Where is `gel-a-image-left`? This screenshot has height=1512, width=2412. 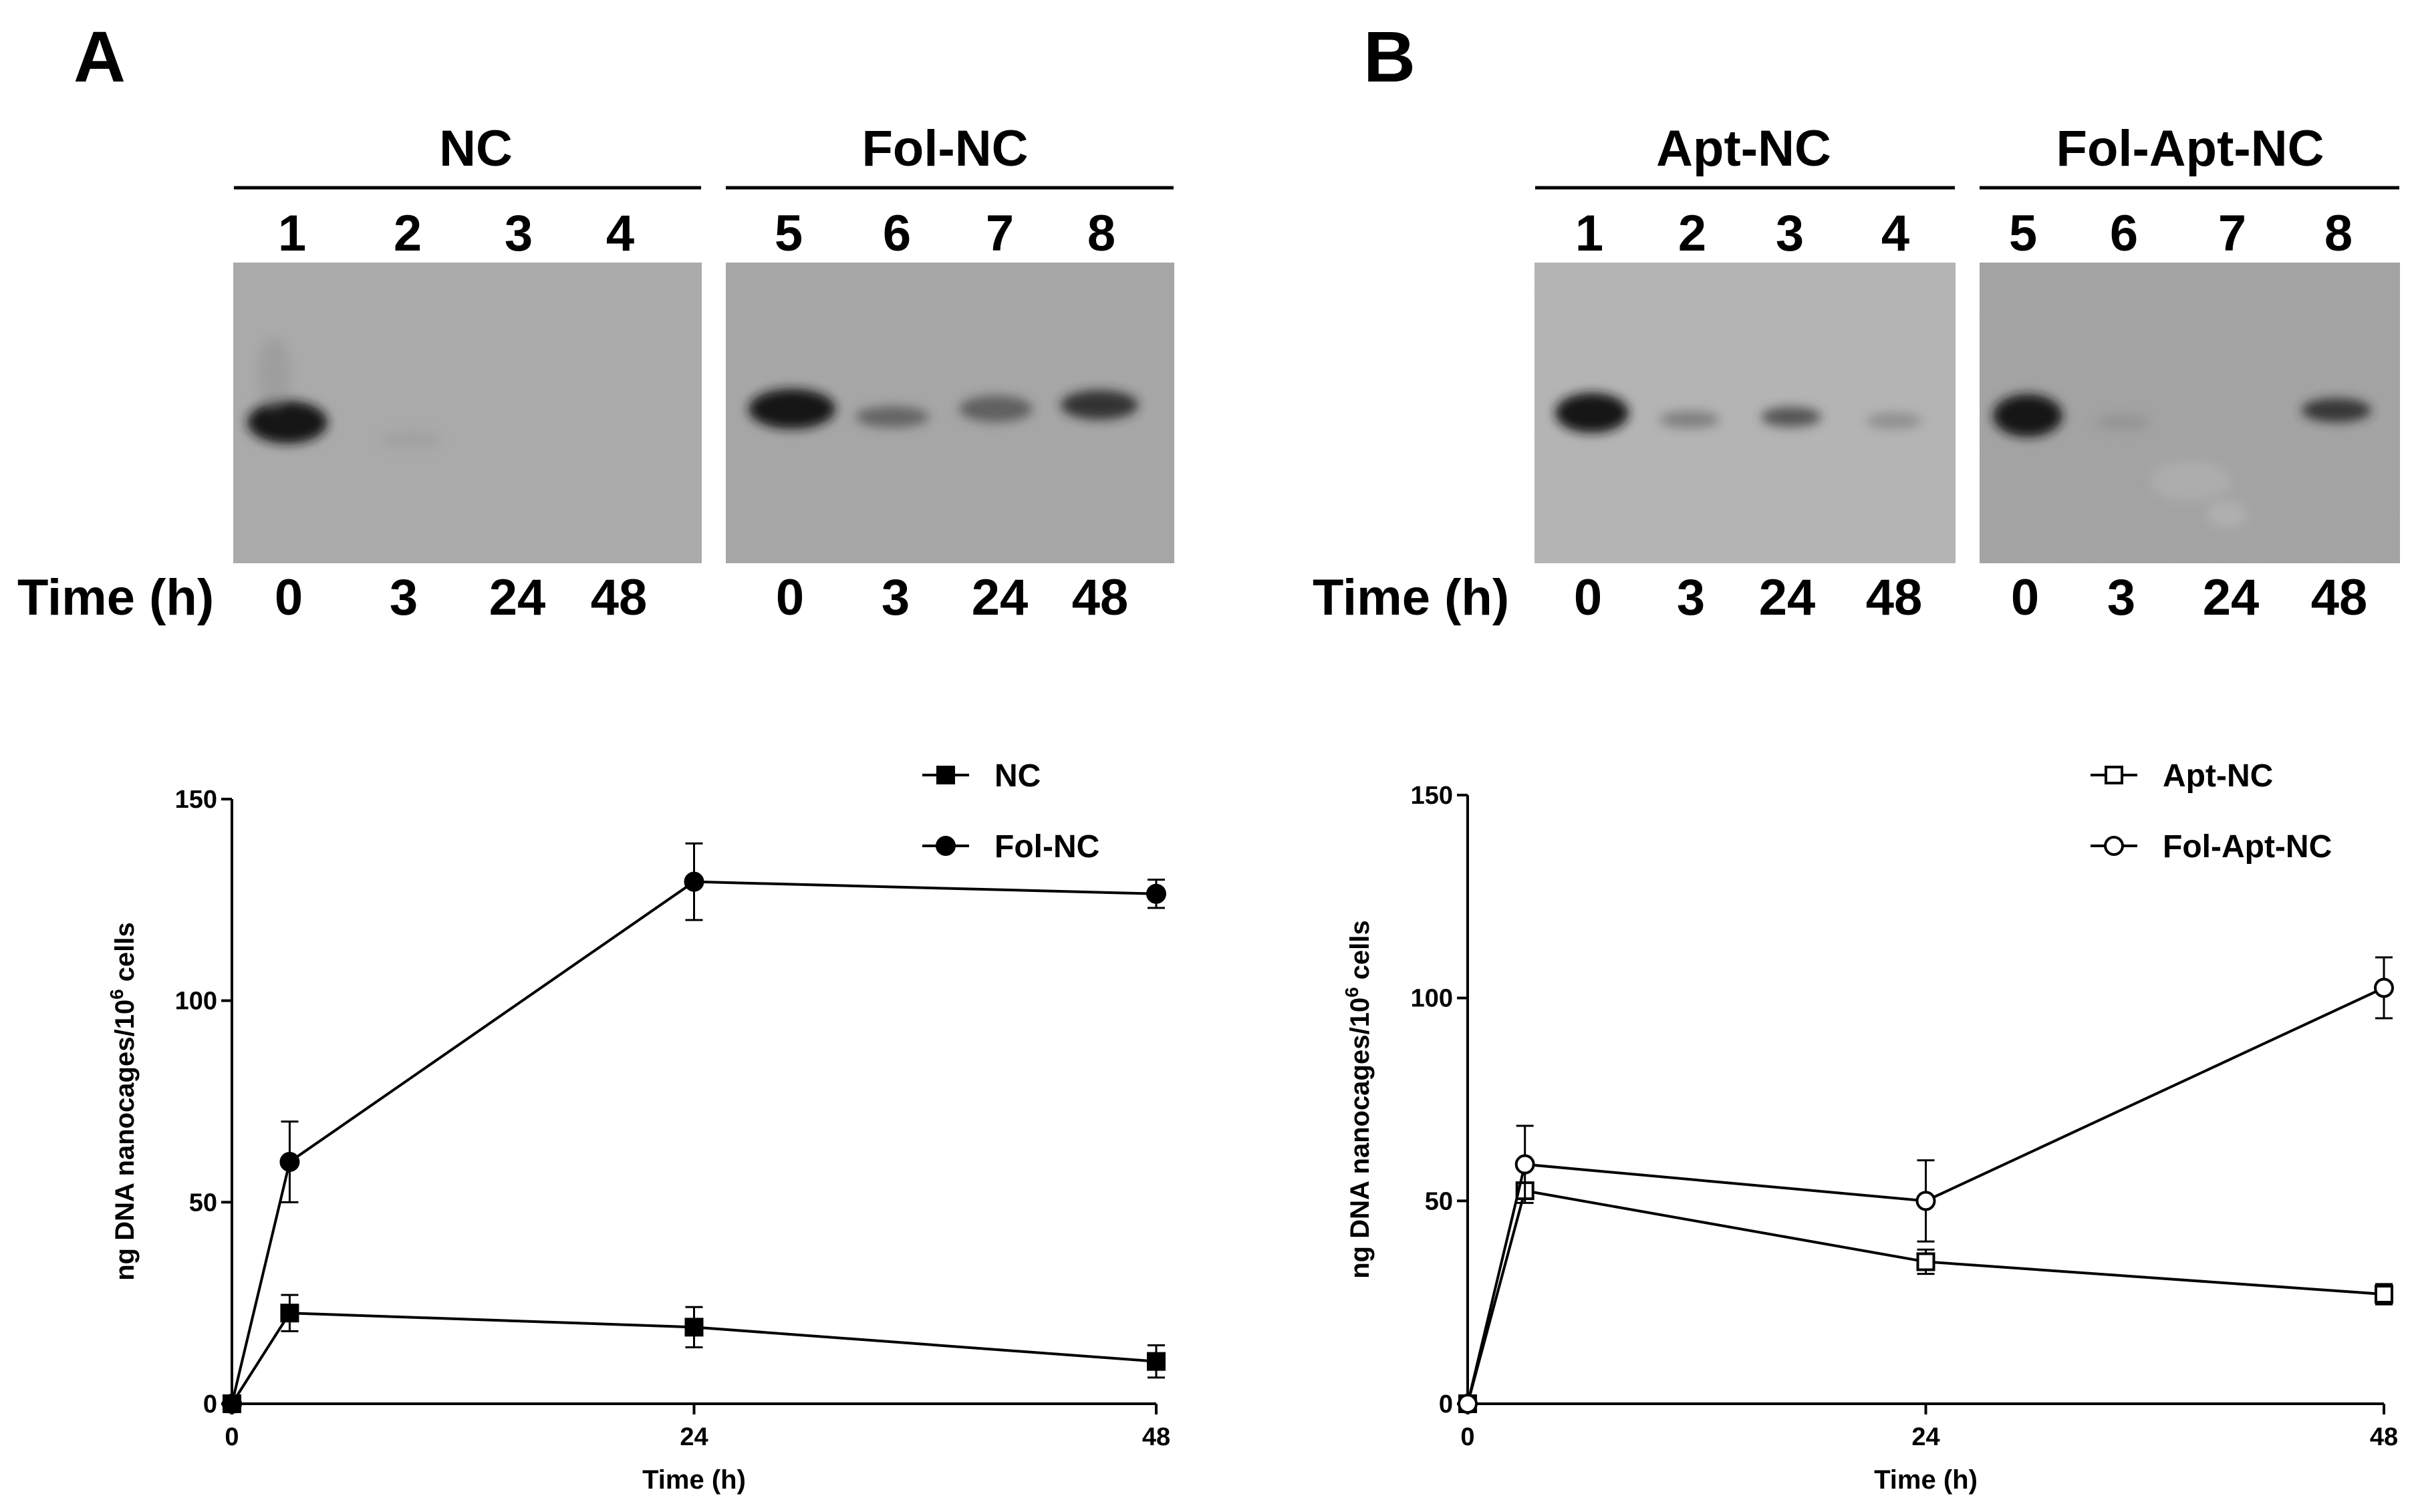
gel-a-image-left is located at coordinates (467, 413).